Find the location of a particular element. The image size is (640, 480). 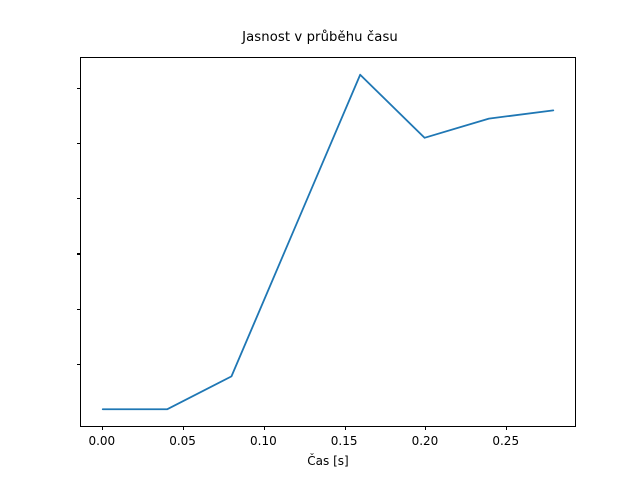

x-tick-label: 0.10 is located at coordinates (263, 441).